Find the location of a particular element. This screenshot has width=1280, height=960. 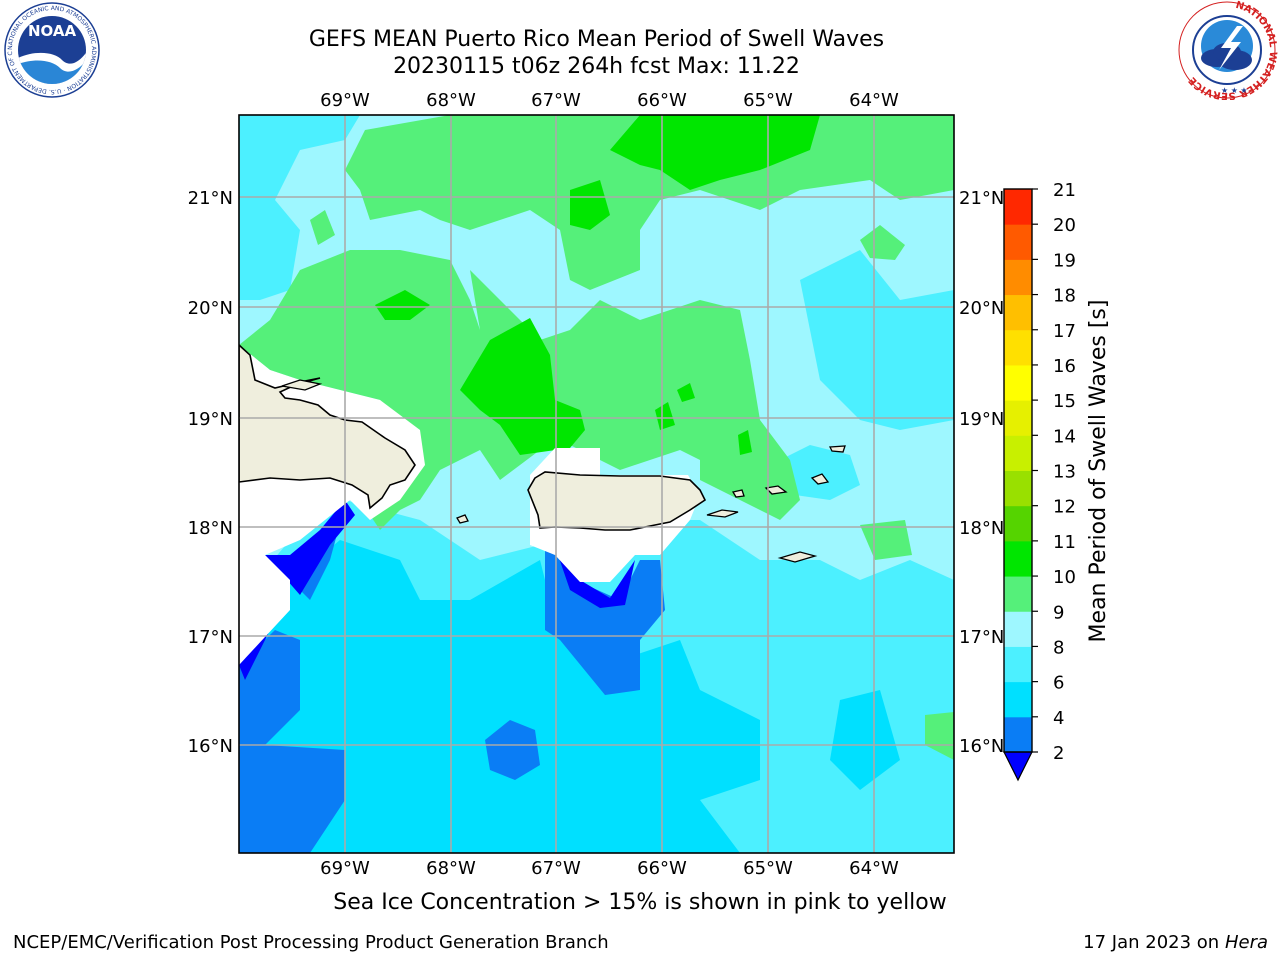

colorbar-under-arrow is located at coordinates (1018, 766).